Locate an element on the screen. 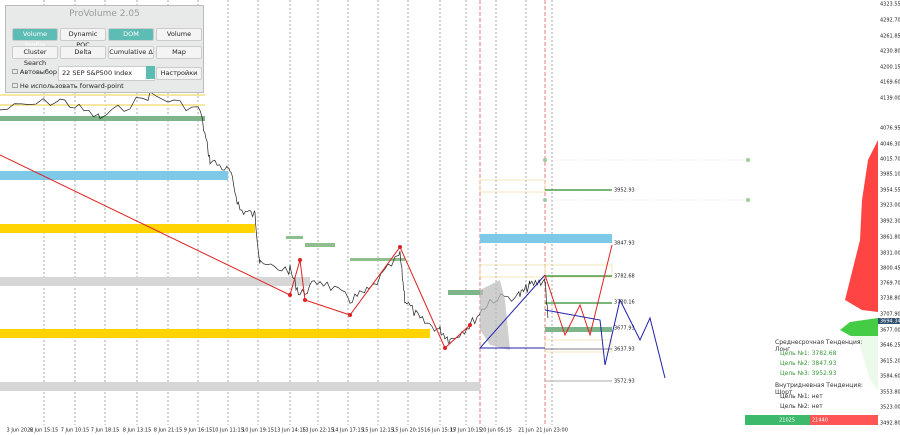 This screenshot has height=435, width=900. red-projection is located at coordinates (578, 290).